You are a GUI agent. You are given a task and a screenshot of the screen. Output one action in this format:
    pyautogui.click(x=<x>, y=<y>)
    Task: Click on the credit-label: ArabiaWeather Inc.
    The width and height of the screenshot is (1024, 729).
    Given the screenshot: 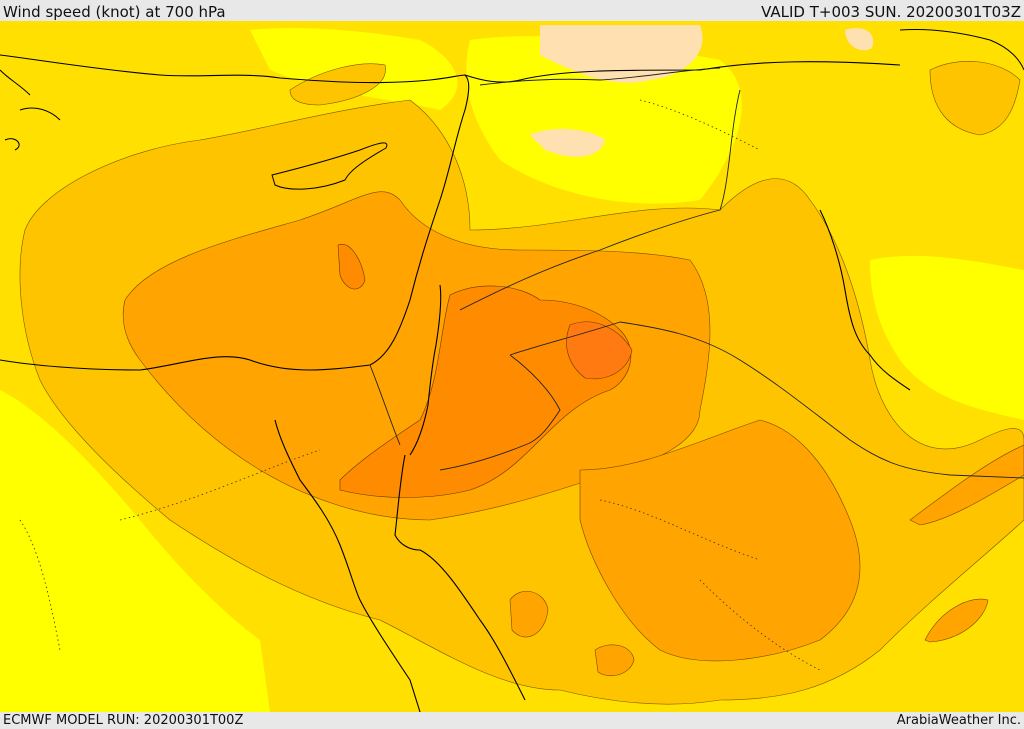 What is the action you would take?
    pyautogui.click(x=958, y=720)
    